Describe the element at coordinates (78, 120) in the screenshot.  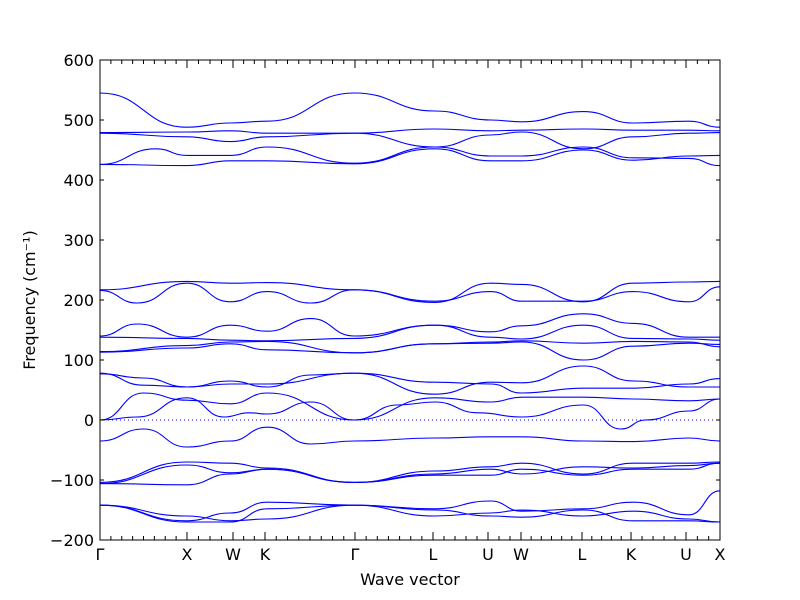
I see `y-tick-label: 500` at that location.